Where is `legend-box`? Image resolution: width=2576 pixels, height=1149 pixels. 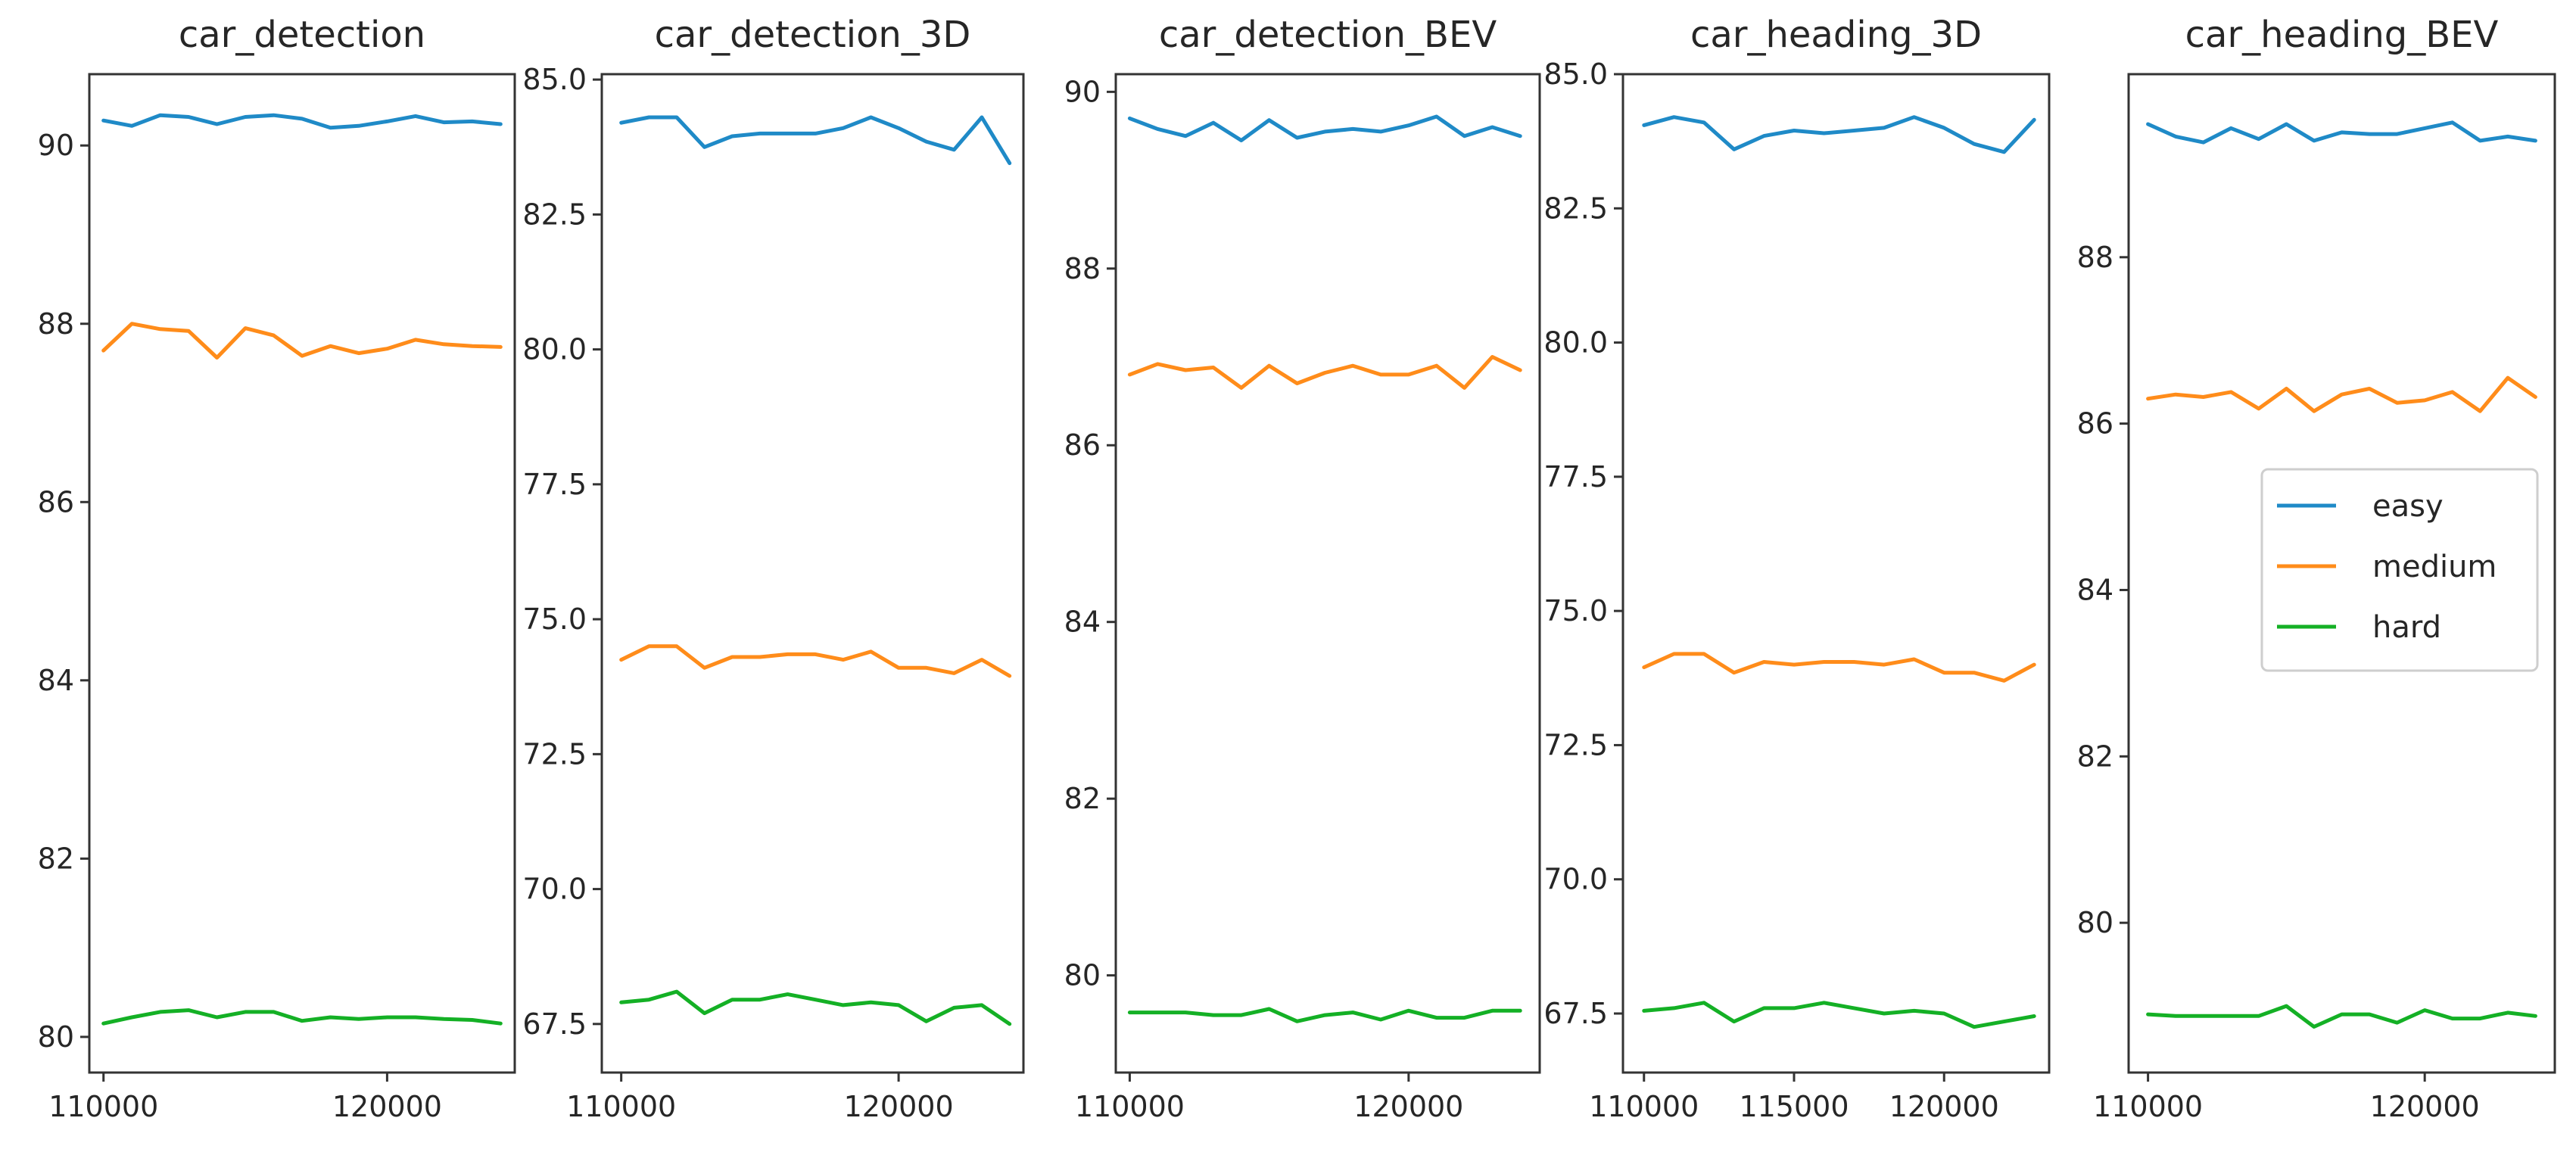
legend-box is located at coordinates (2399, 570).